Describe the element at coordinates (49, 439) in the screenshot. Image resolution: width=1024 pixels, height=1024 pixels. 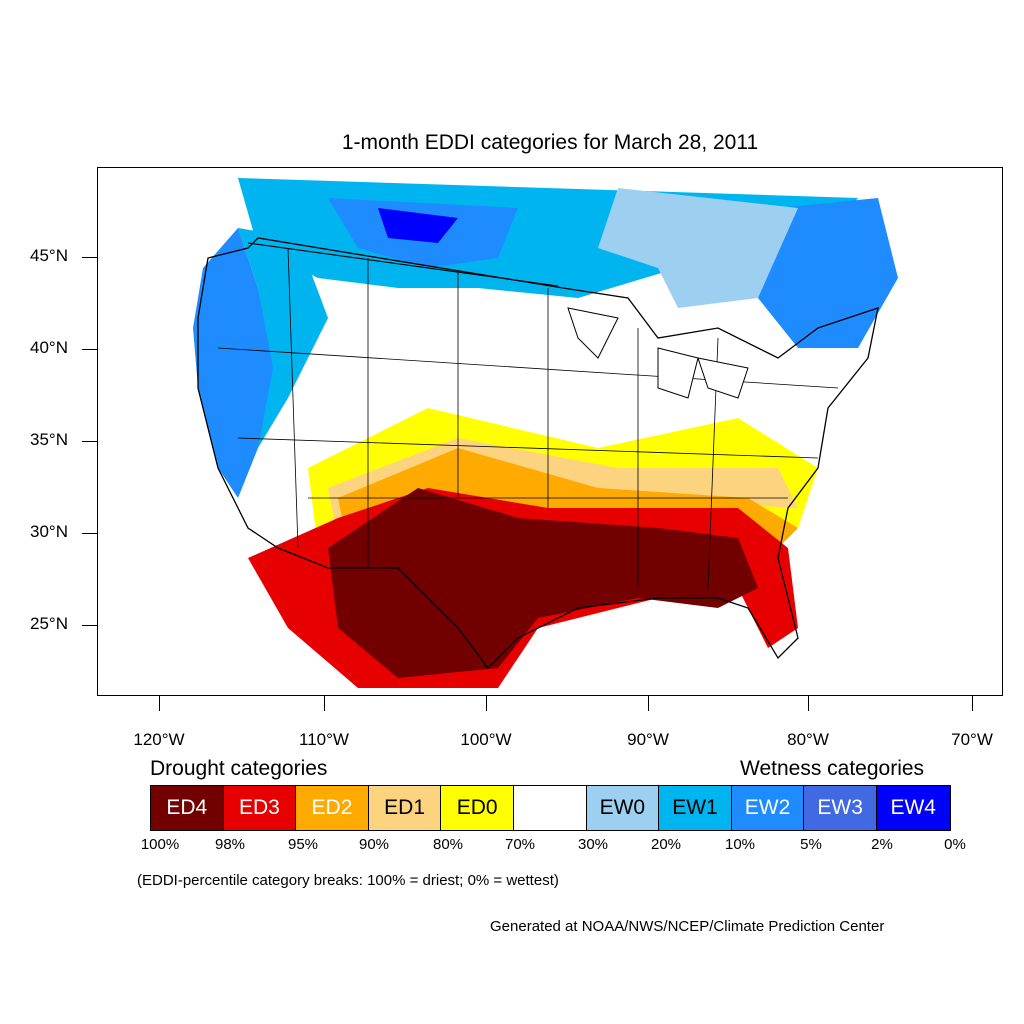
I see `lat-label-35: 35°N` at that location.